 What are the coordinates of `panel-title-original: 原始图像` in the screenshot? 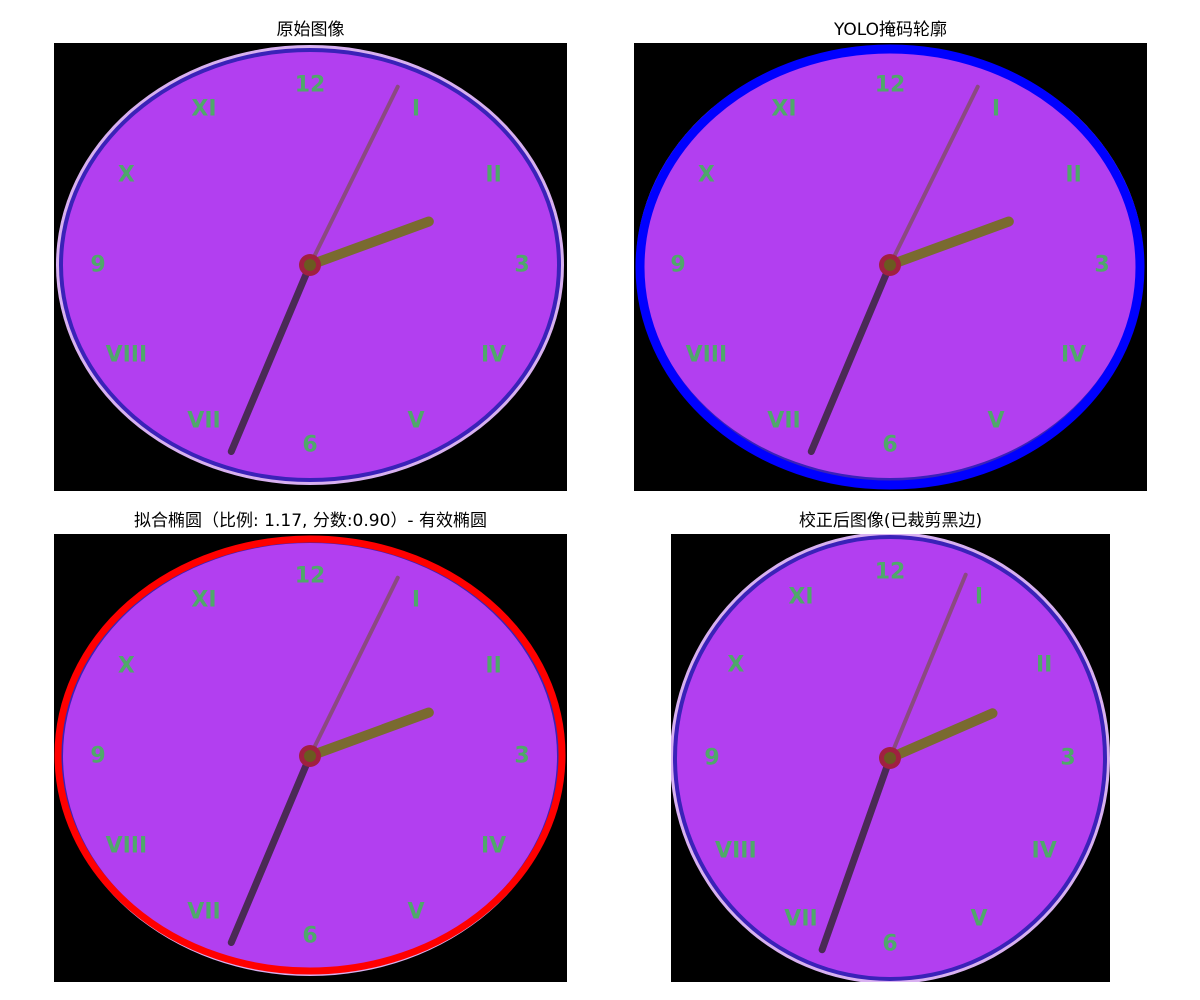 It's located at (310, 30).